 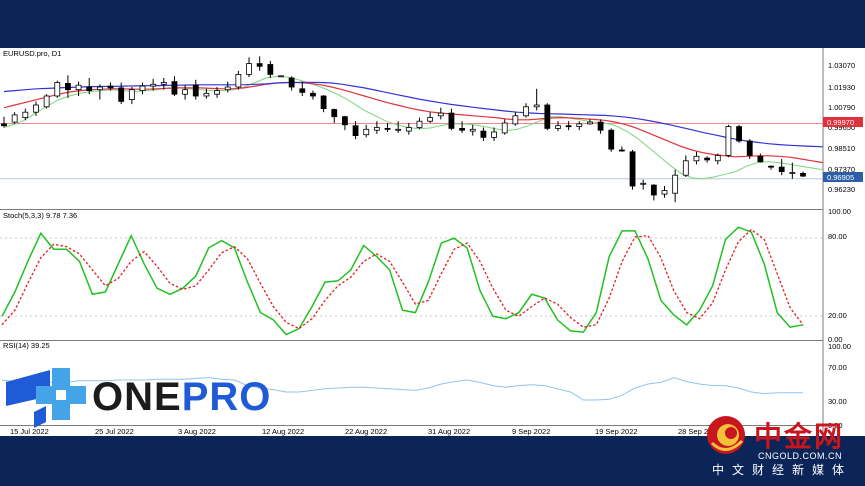 I want to click on stoch-panel-label: Stoch(5,3,3) 9.78 7.36, so click(x=40, y=215).